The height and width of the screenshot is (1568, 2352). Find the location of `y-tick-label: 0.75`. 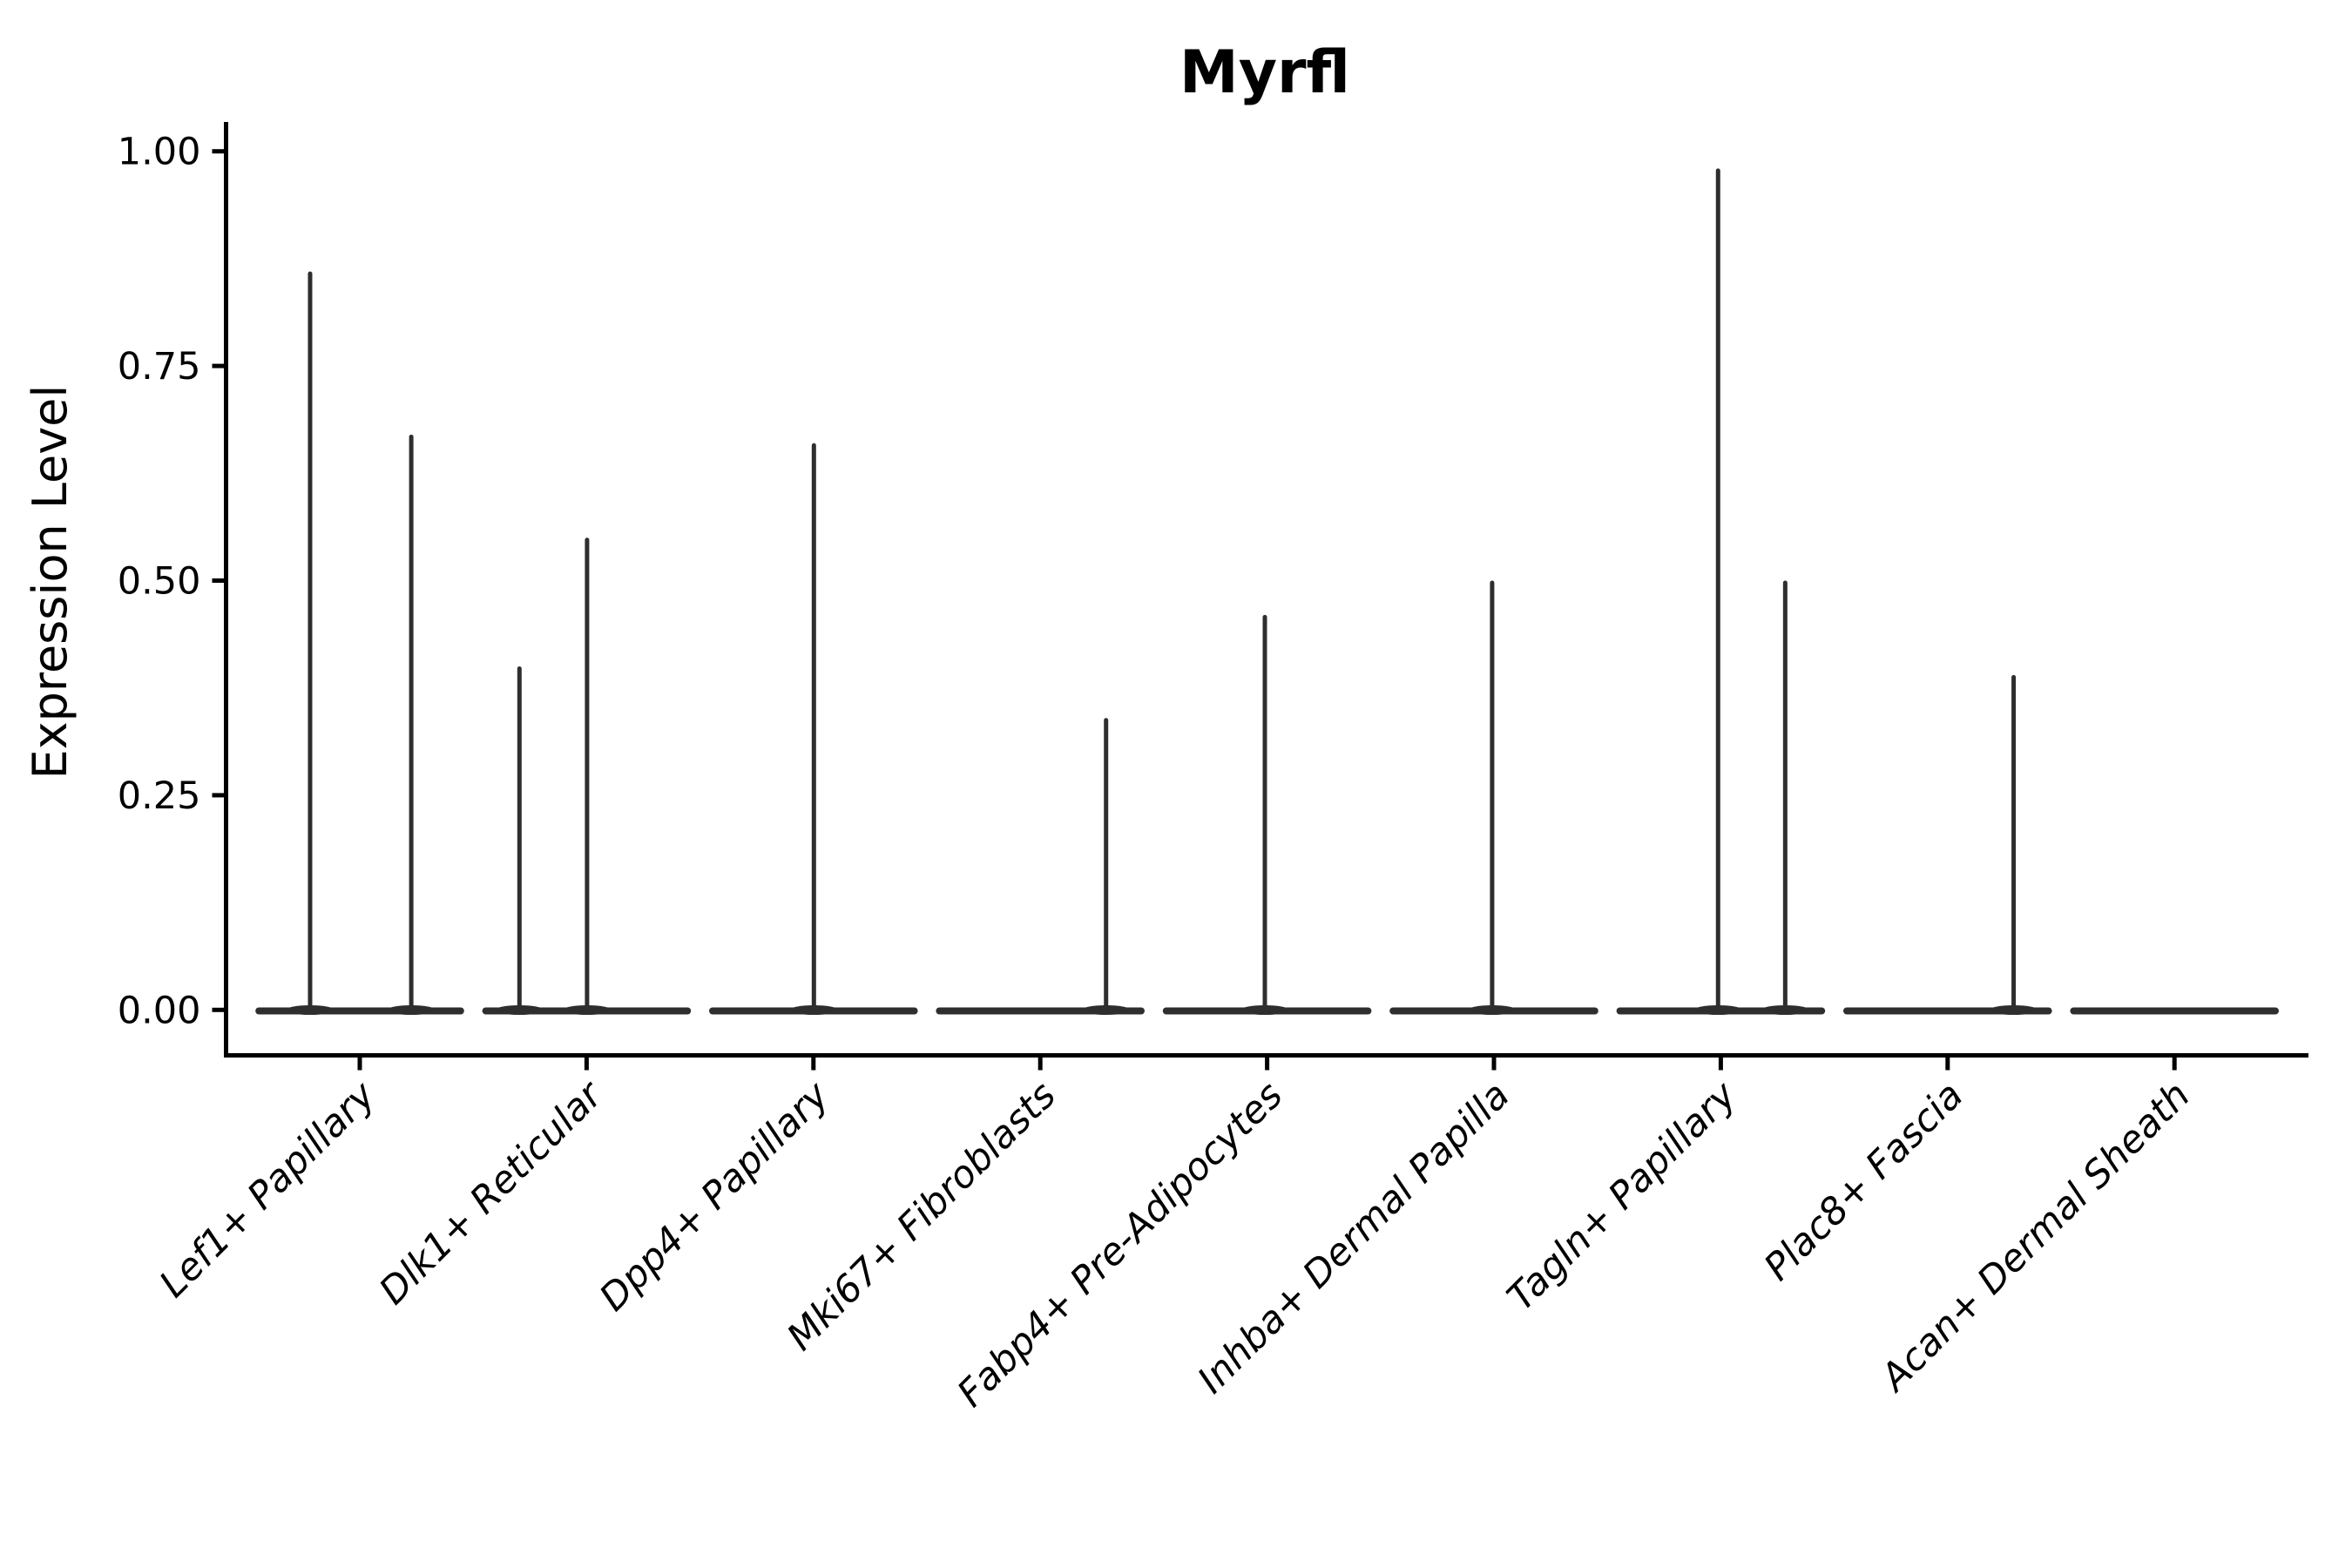

y-tick-label: 0.75 is located at coordinates (159, 367).